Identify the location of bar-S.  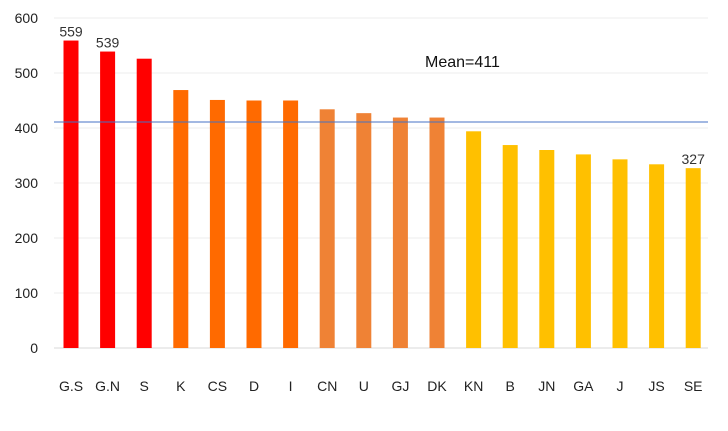
(144, 203).